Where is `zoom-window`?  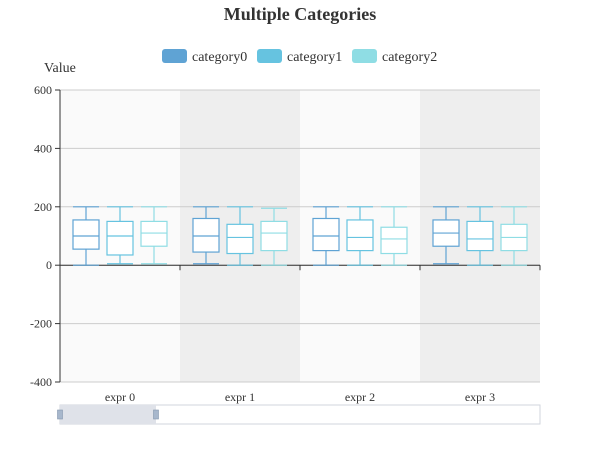 zoom-window is located at coordinates (108, 414).